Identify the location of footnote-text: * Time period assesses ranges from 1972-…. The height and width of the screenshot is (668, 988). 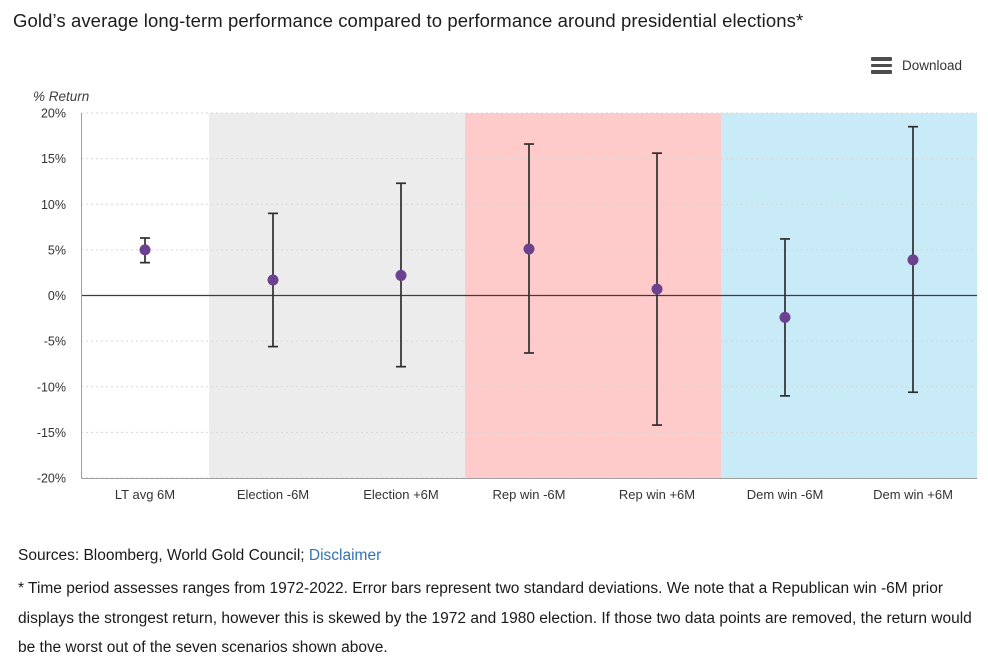
(495, 618).